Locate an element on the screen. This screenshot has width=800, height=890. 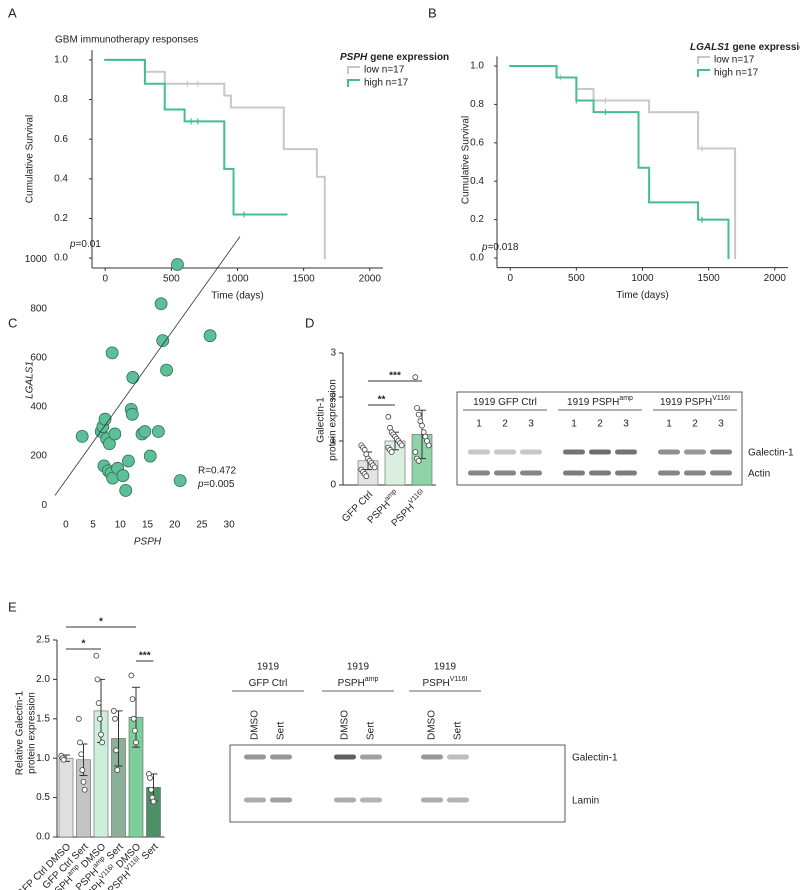
y-tick-label: 2 is located at coordinates (333, 397).